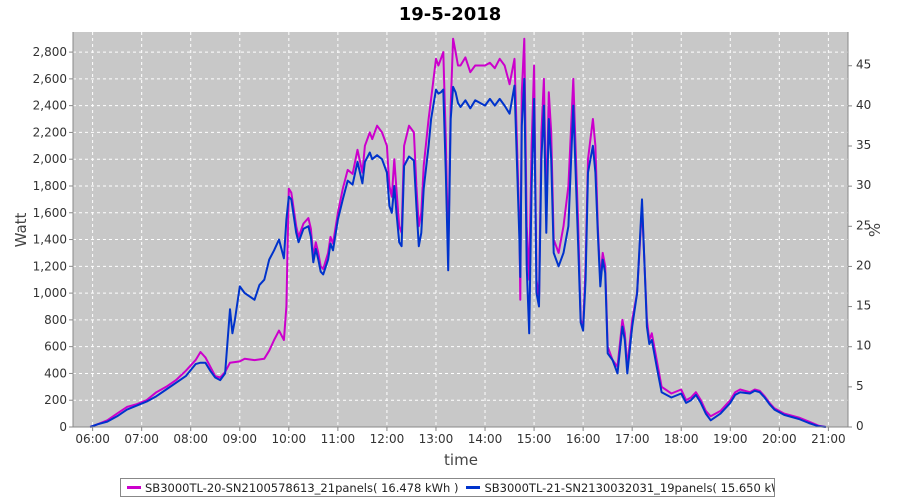 The image size is (900, 500). What do you see at coordinates (50, 266) in the screenshot?
I see `y-tick-label: 1,200` at bounding box center [50, 266].